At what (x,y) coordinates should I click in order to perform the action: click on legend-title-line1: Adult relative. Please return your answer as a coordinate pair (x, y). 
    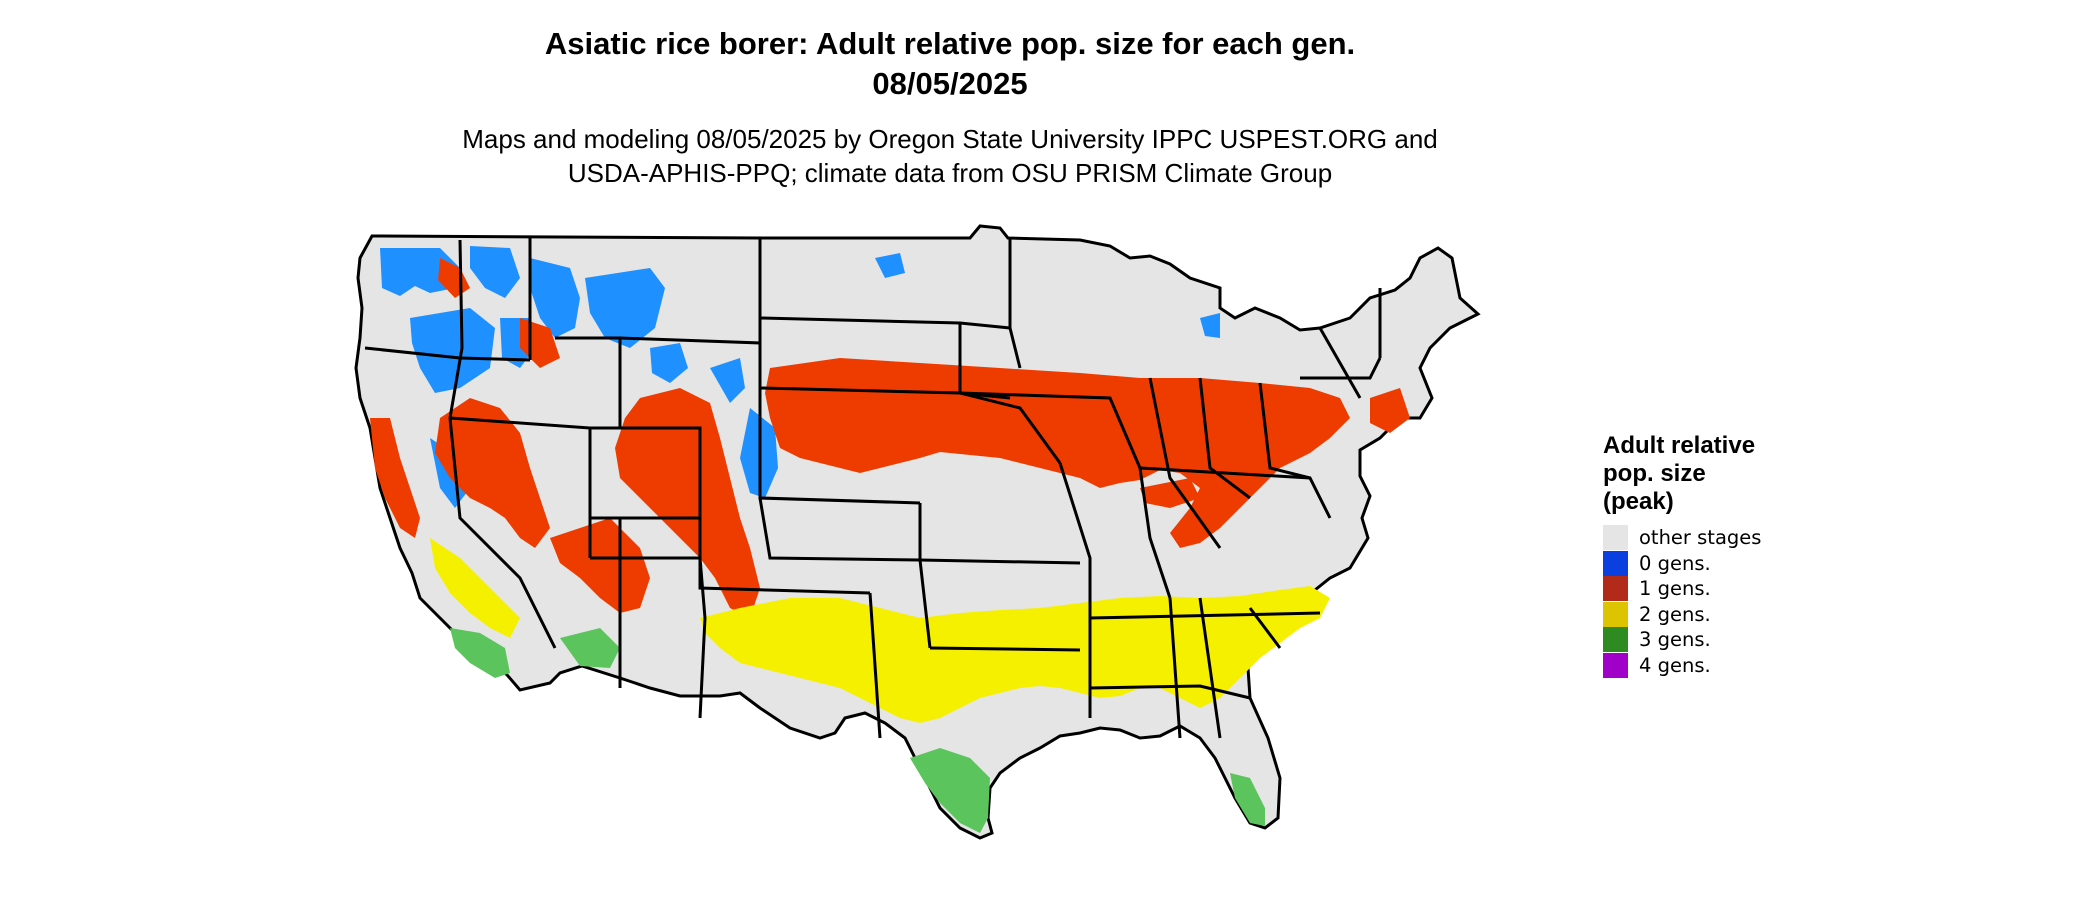
    Looking at the image, I should click on (1679, 445).